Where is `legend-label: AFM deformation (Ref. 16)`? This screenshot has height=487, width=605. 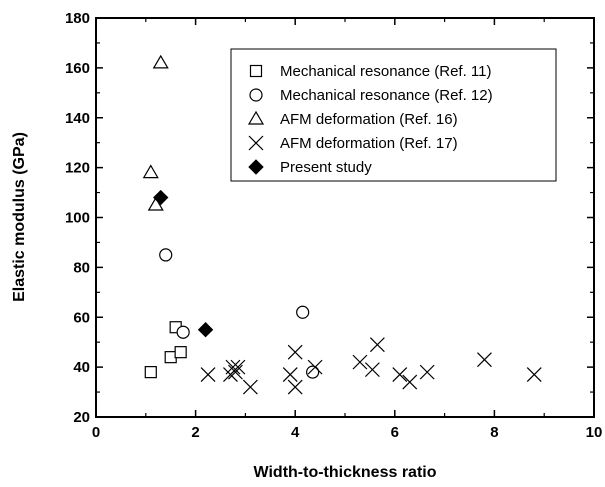 legend-label: AFM deformation (Ref. 16) is located at coordinates (369, 119).